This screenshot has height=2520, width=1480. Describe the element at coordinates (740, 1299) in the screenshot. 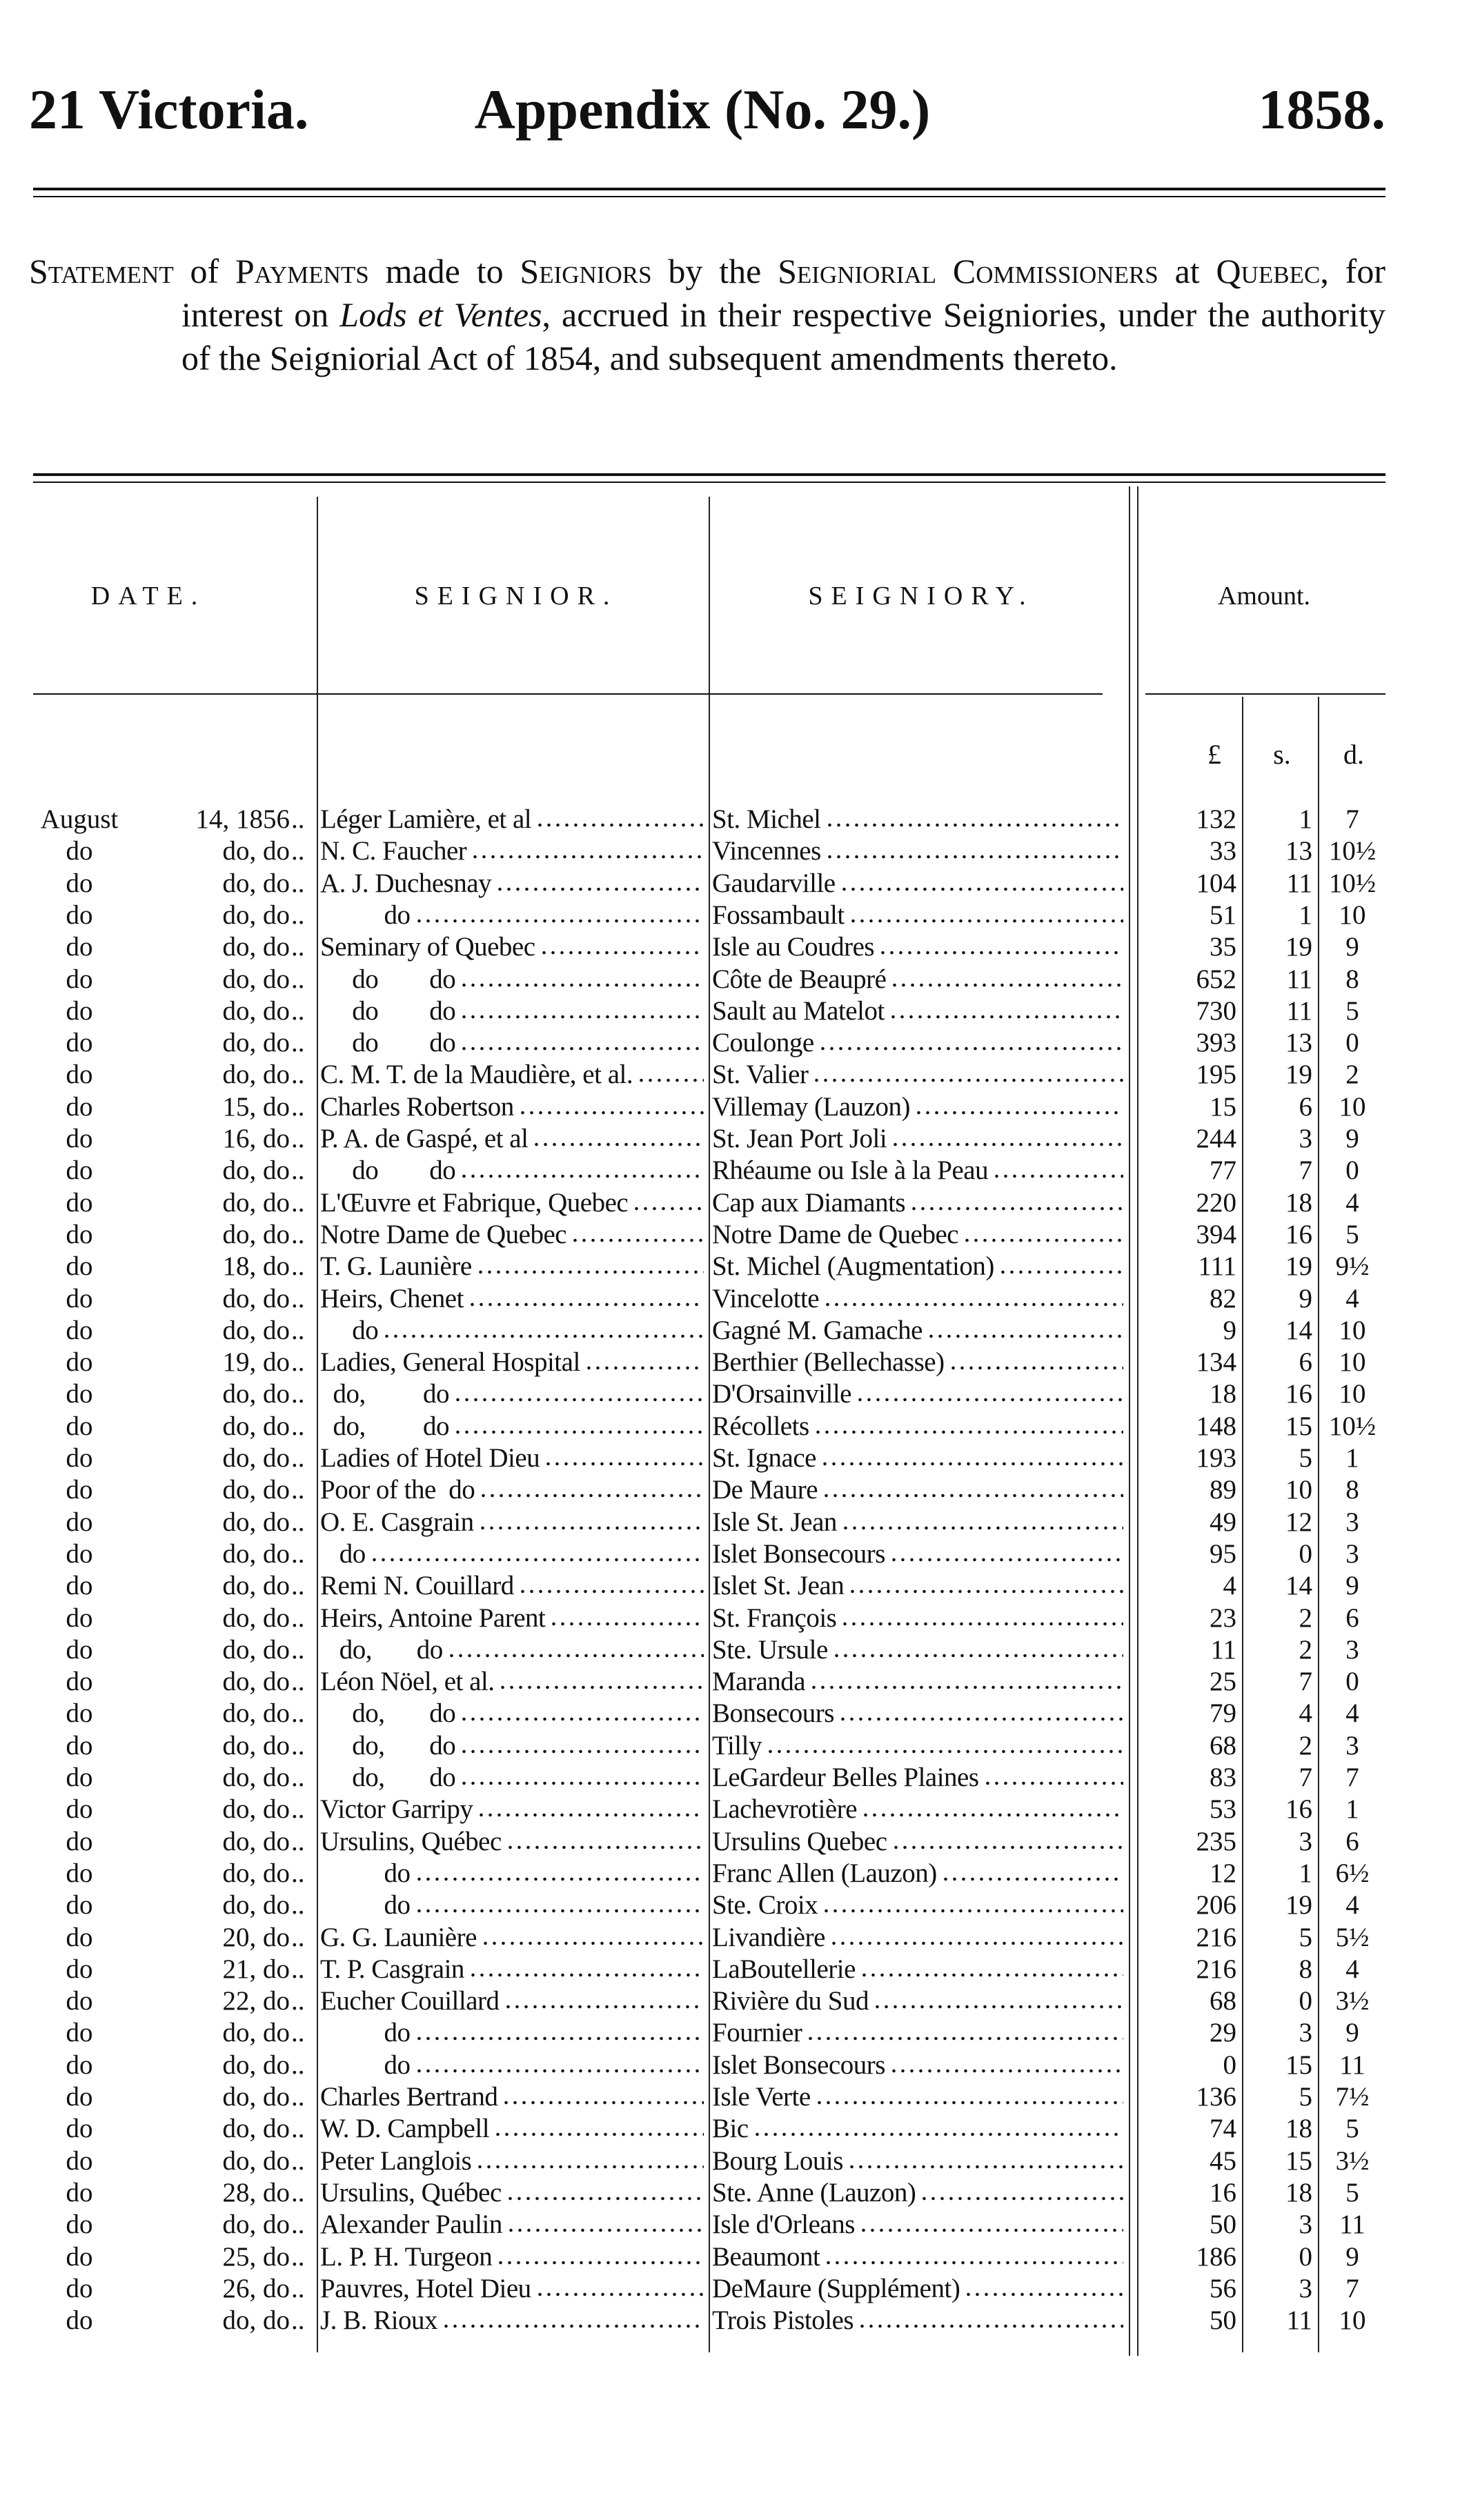

I see `table-row: do do, do.. Heirs, Chenet Vincelotte 82 9 4` at that location.